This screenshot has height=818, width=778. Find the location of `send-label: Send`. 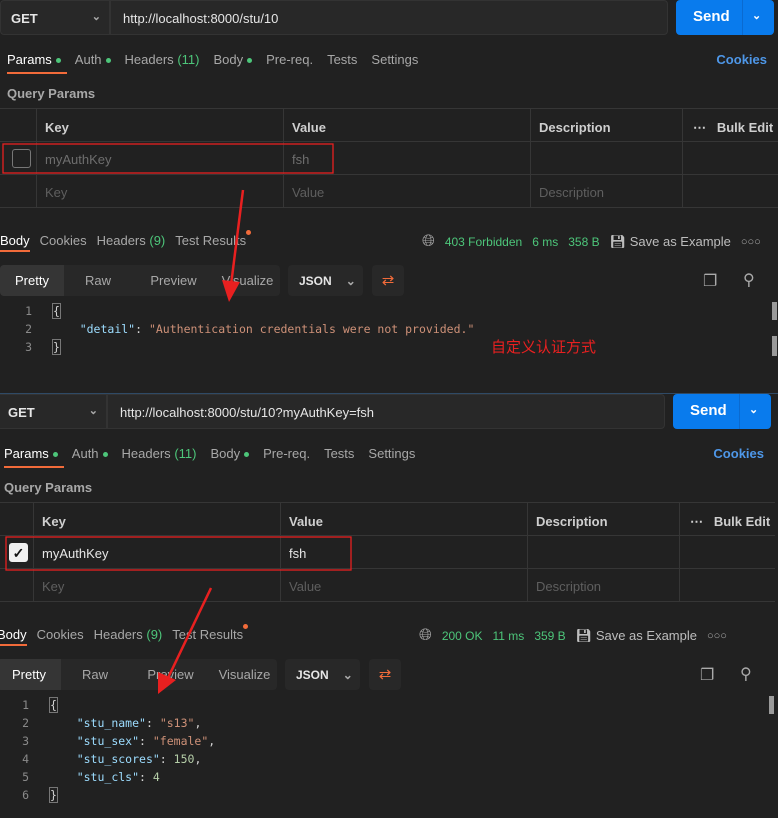

send-label: Send is located at coordinates (708, 410).